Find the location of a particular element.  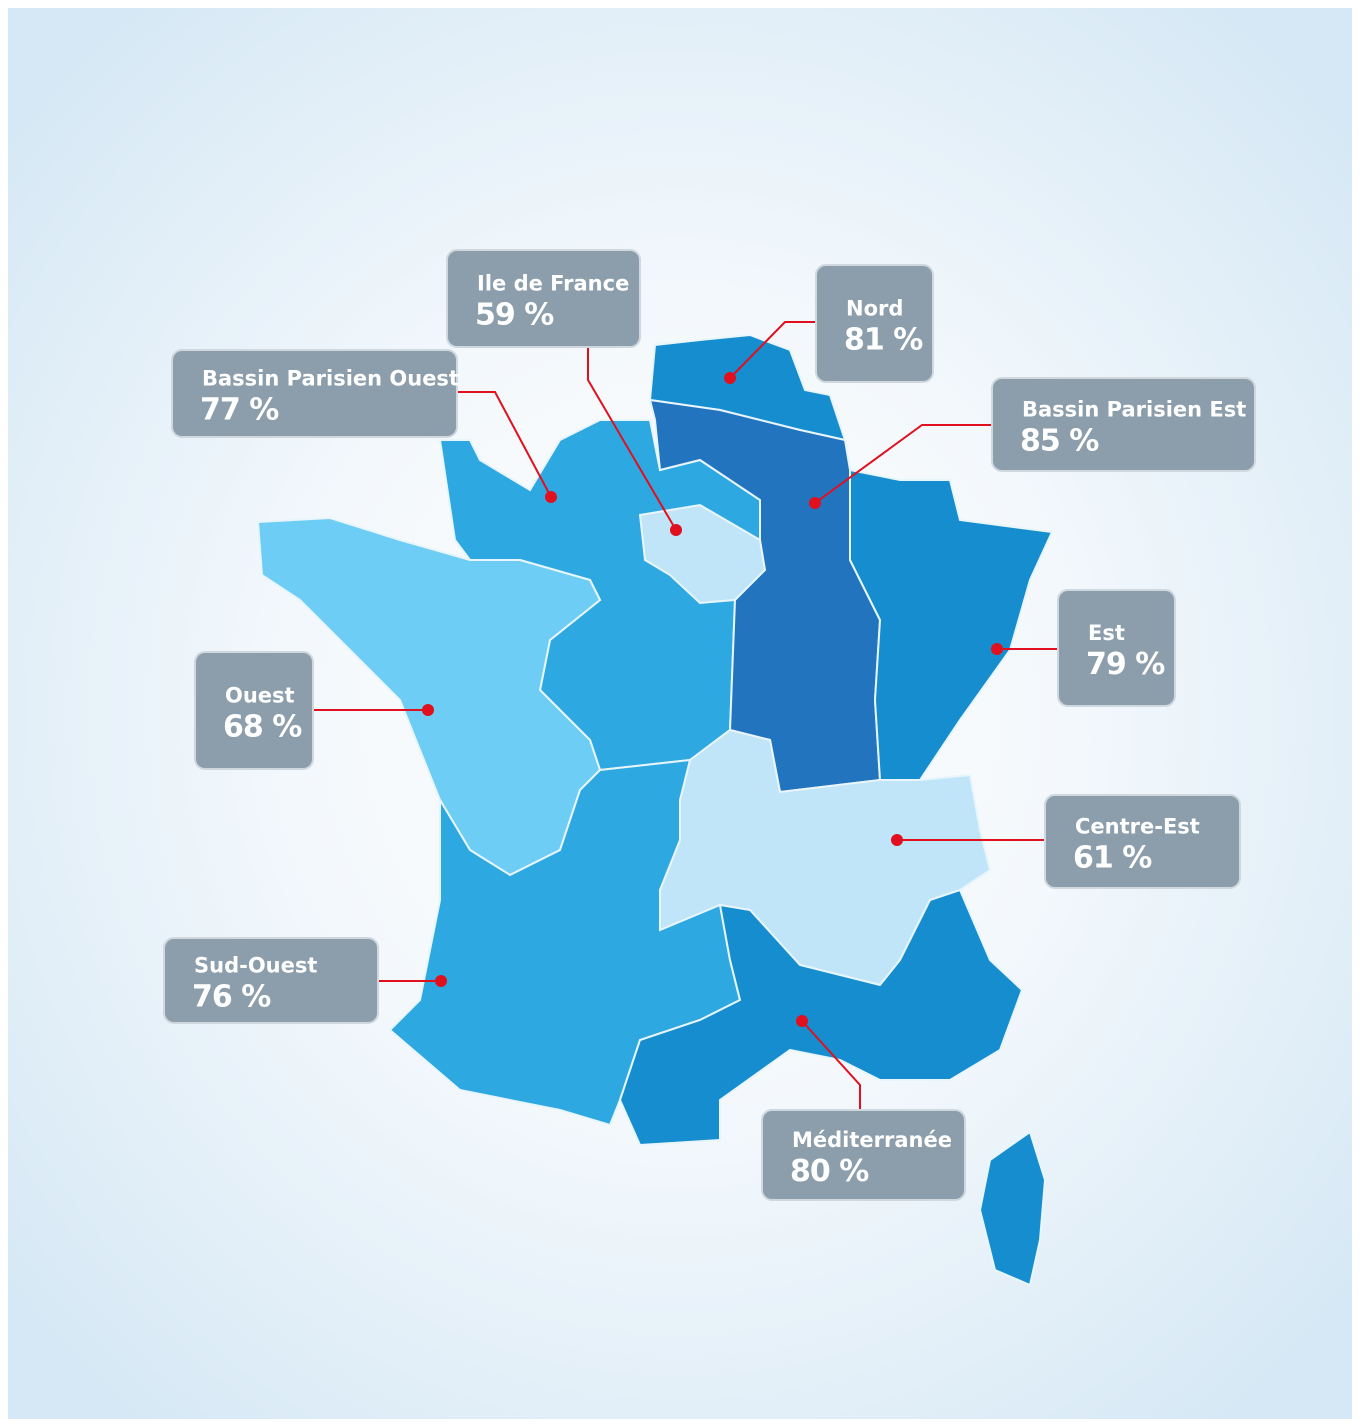

region-value: 59 % is located at coordinates (514, 315).